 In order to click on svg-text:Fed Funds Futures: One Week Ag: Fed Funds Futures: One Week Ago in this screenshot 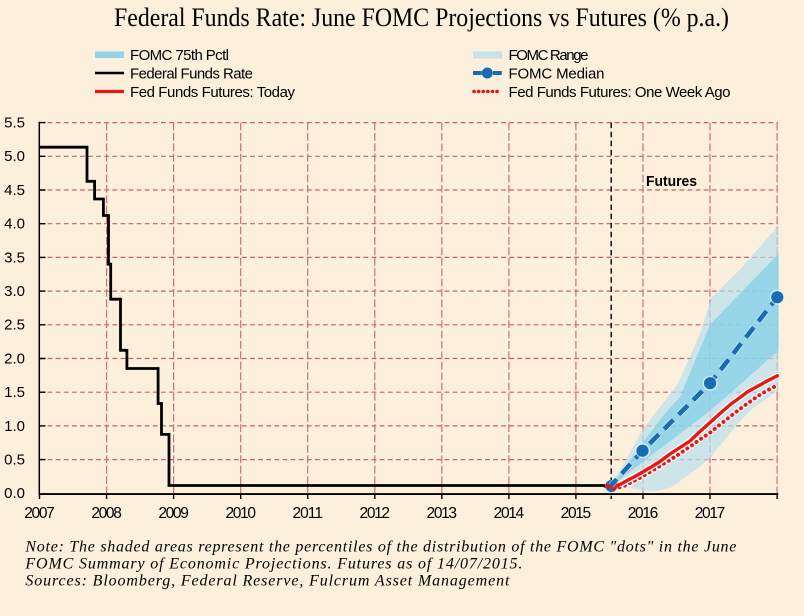, I will do `click(620, 92)`.